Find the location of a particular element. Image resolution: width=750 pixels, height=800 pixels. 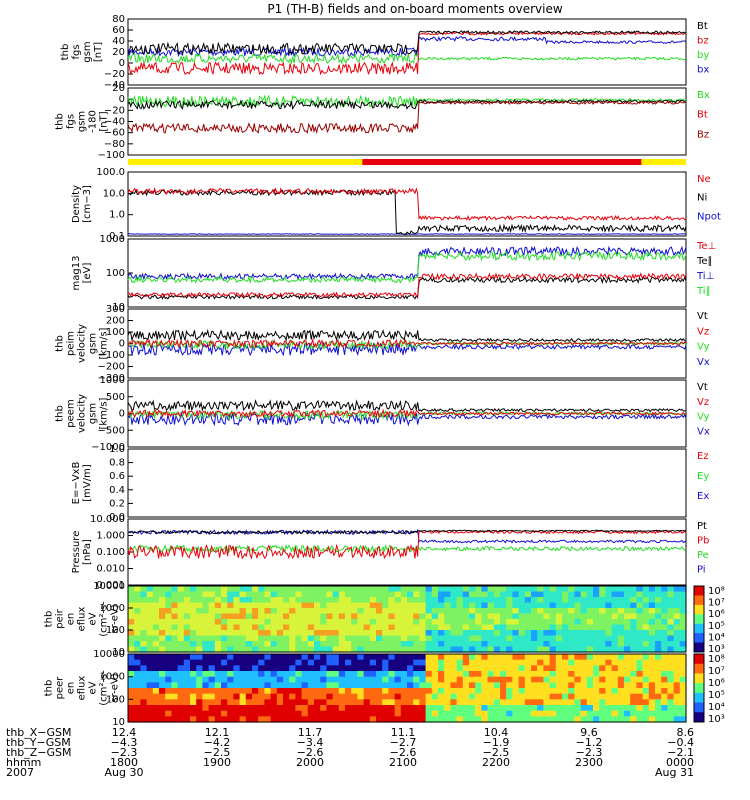

y-axis-label: velocity is located at coordinates (82, 343).